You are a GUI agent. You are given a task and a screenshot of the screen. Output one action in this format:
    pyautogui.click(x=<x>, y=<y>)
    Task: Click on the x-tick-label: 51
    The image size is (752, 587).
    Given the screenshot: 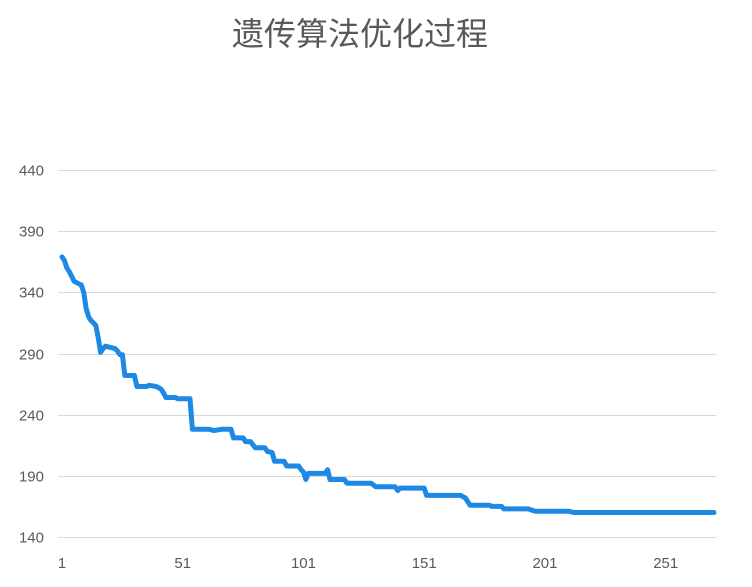 What is the action you would take?
    pyautogui.click(x=182, y=563)
    